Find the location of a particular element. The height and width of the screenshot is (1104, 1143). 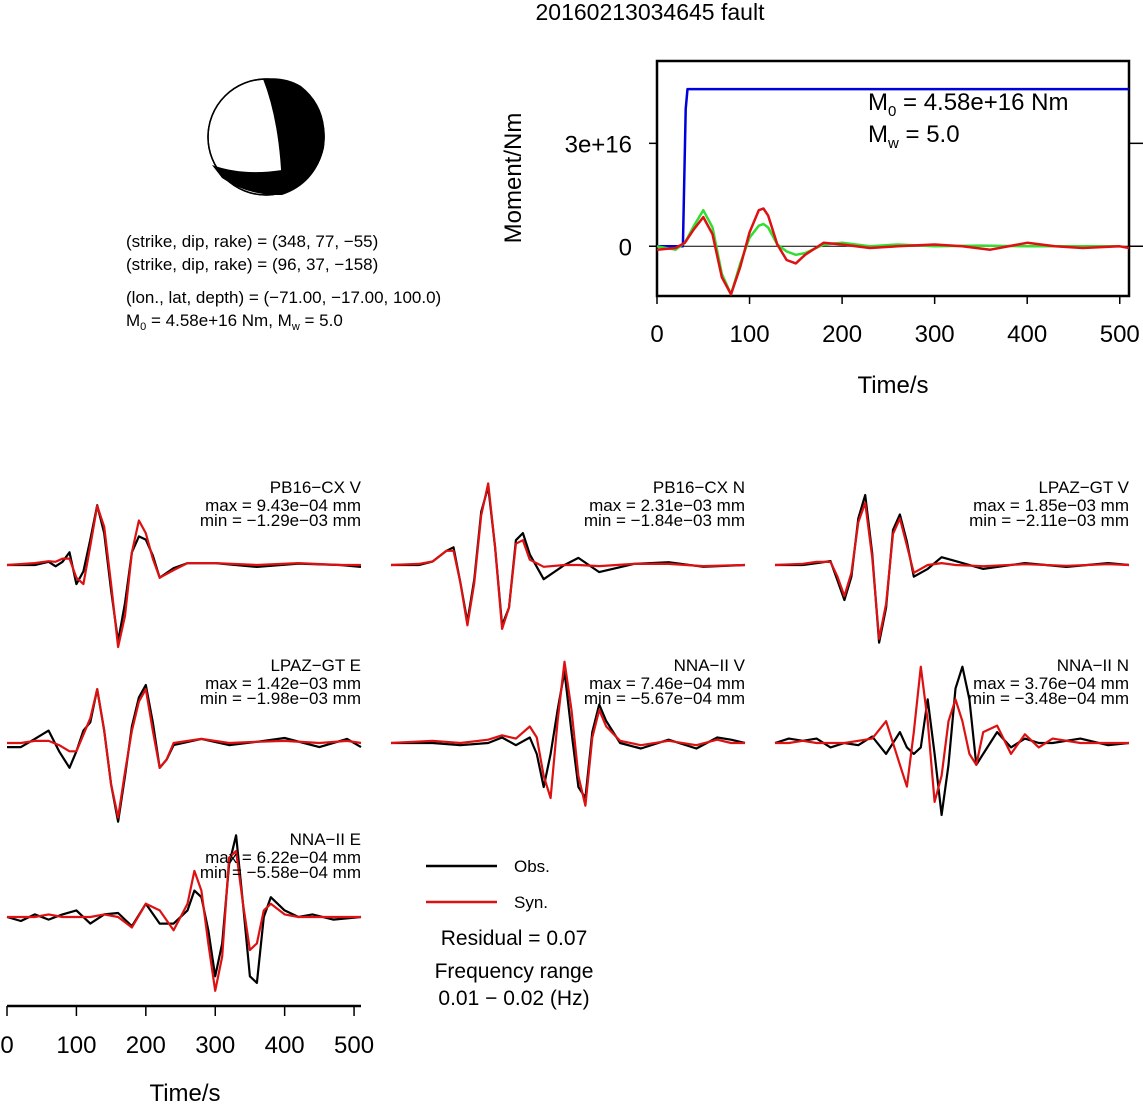

time-axis-tick-label: 100 is located at coordinates (76, 1045).